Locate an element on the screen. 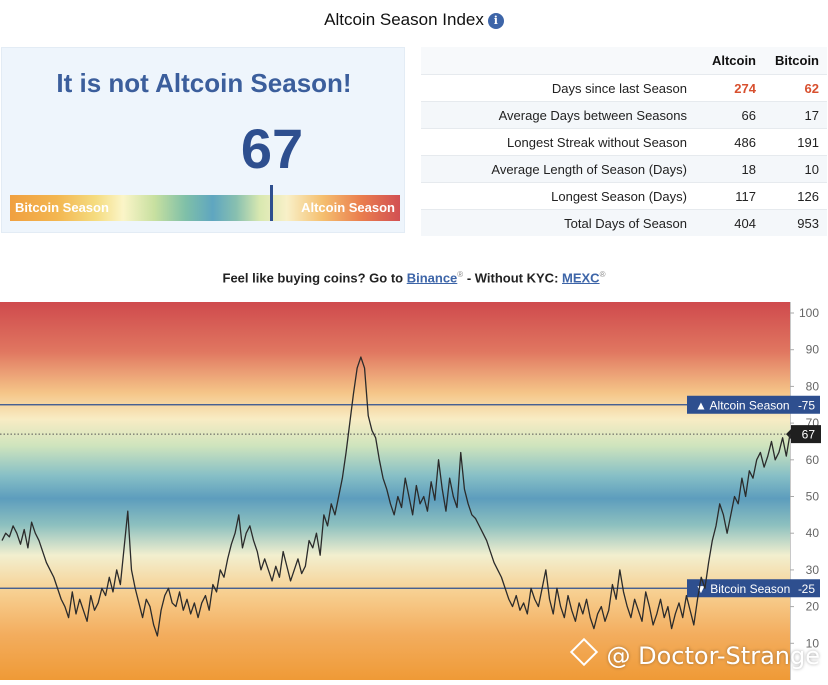 The width and height of the screenshot is (828, 685). y-tick-label: 60 is located at coordinates (813, 460).